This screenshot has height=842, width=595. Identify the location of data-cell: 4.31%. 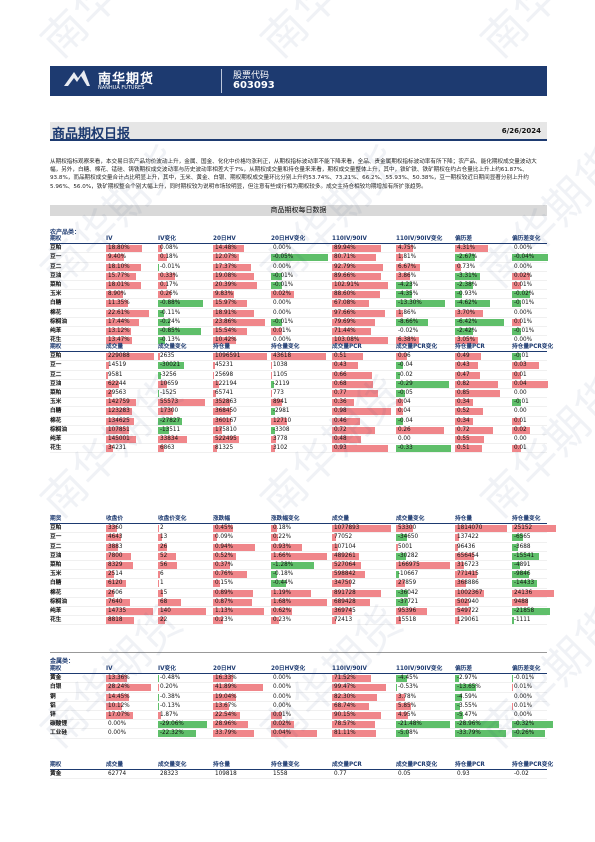
(481, 248).